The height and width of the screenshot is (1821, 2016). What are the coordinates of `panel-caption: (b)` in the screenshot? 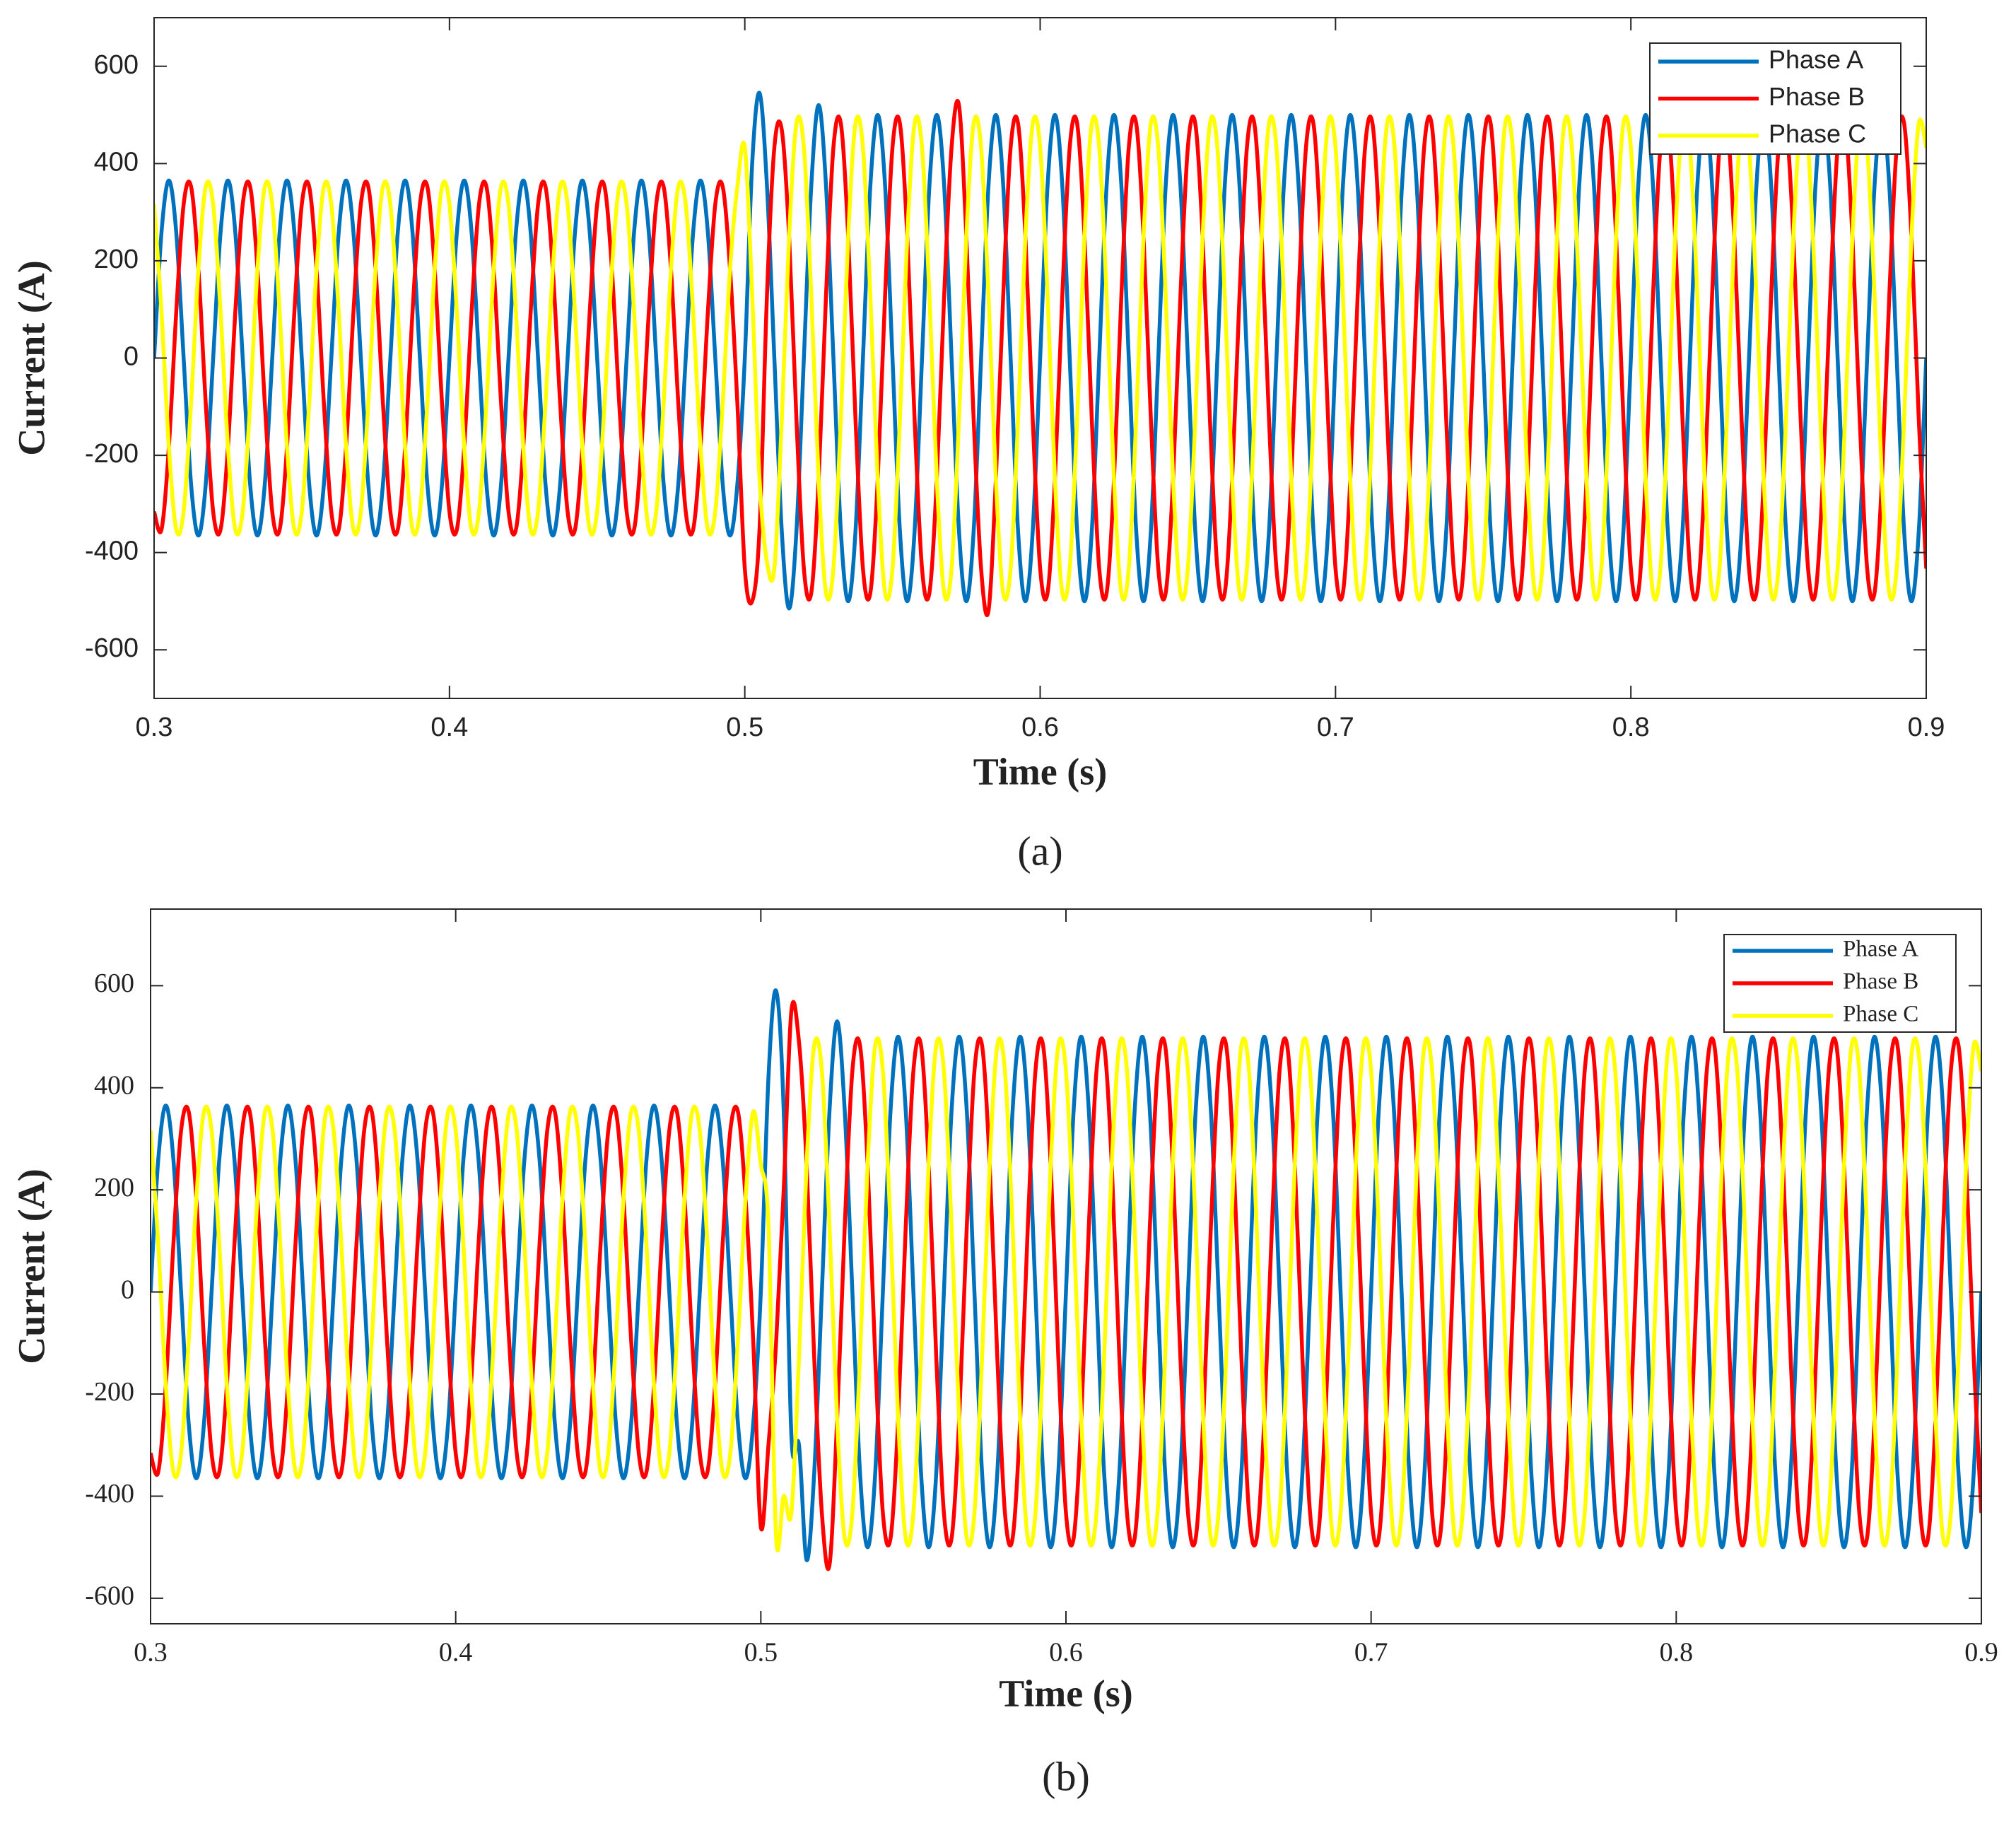 It's located at (1066, 1776).